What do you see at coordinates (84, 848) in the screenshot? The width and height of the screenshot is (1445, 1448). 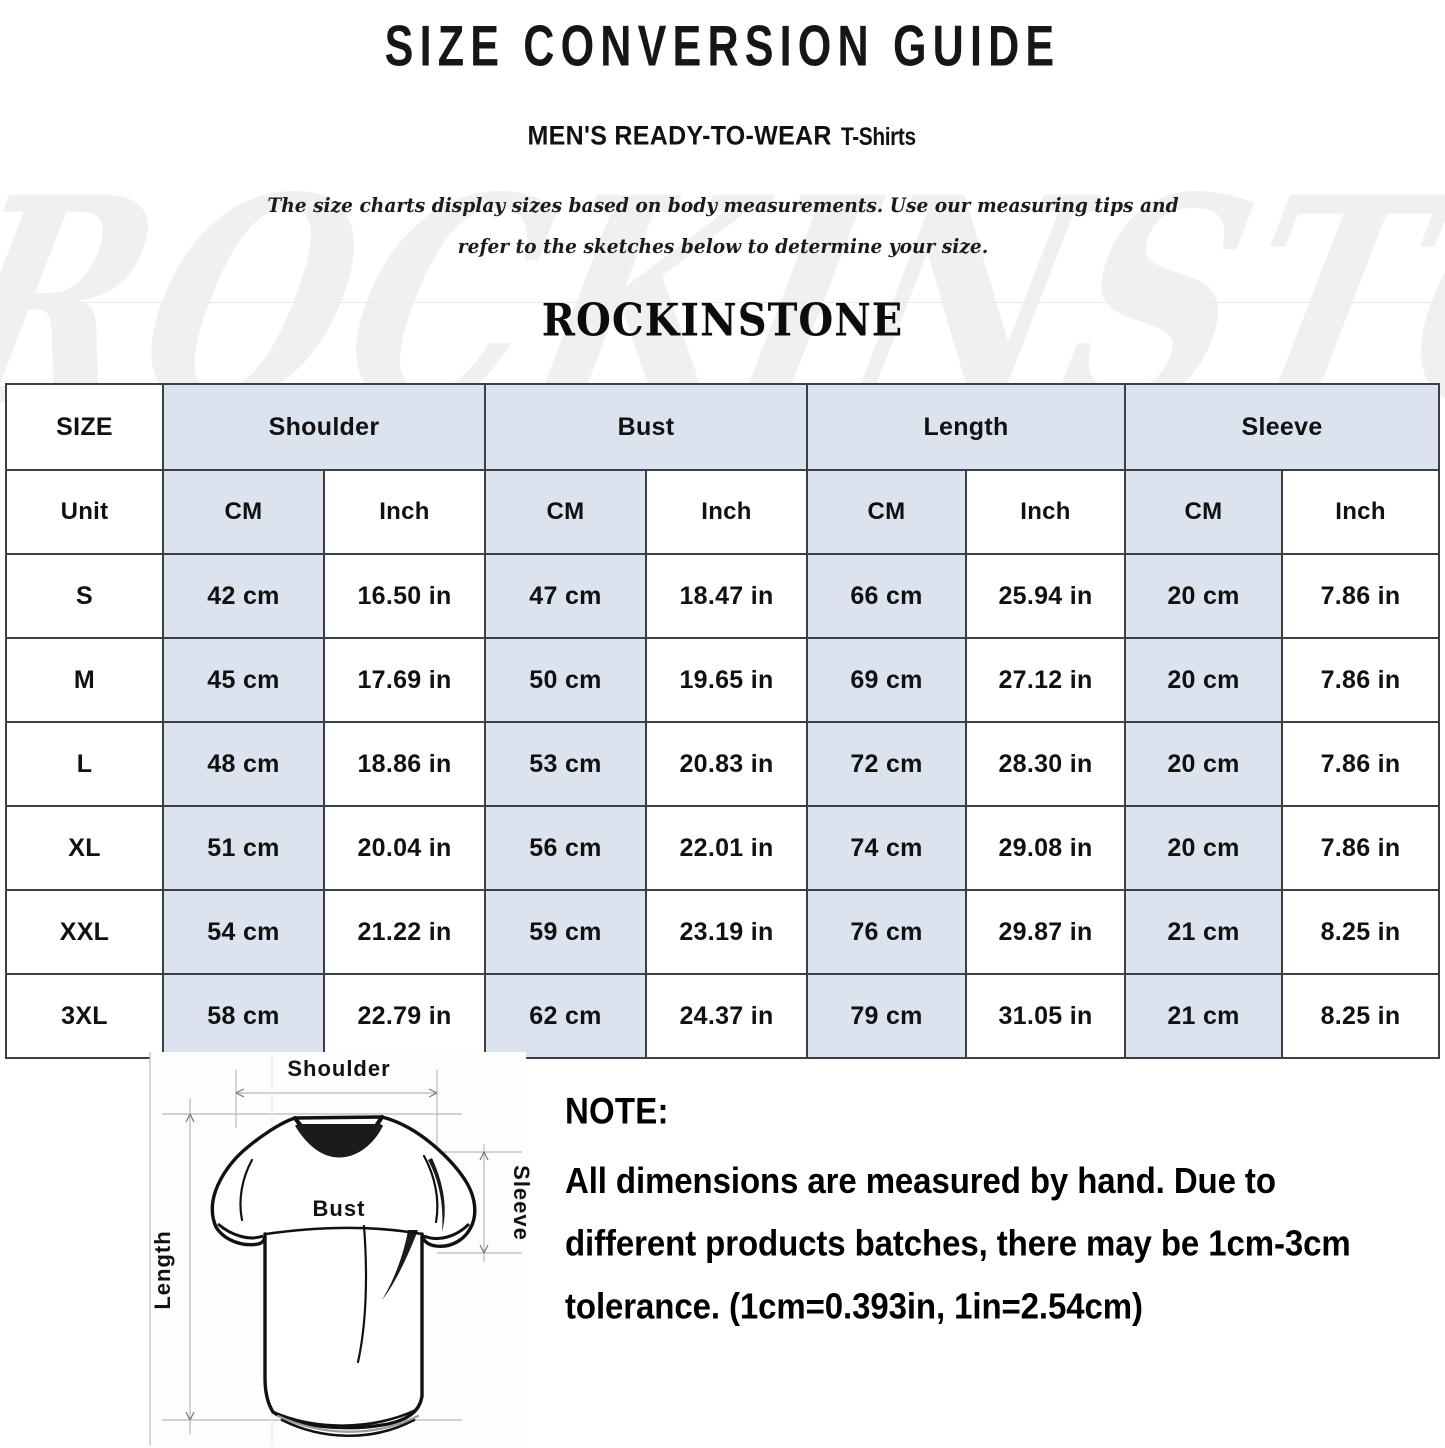 I see `cell-size: XL` at bounding box center [84, 848].